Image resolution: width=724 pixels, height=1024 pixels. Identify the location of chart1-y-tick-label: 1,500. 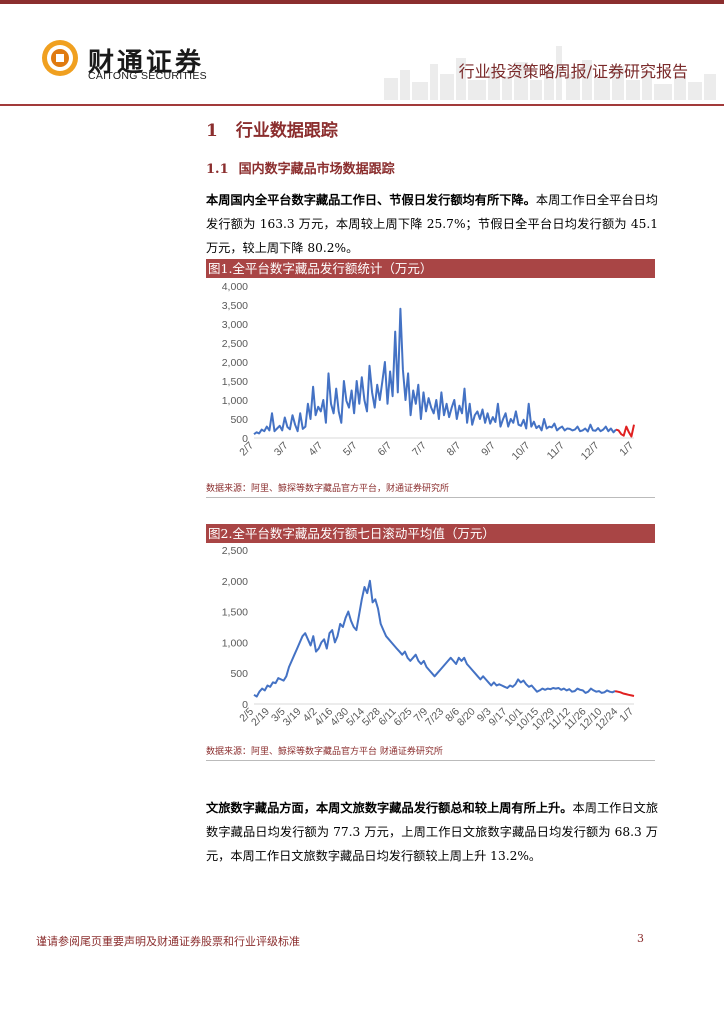
(235, 382).